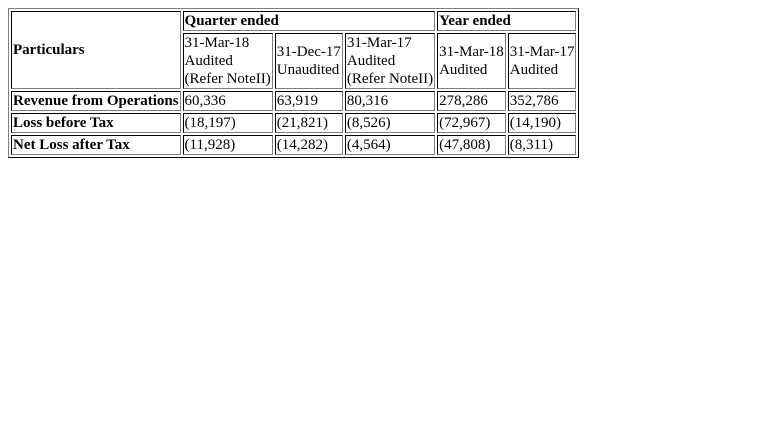 The image size is (764, 433). Describe the element at coordinates (471, 145) in the screenshot. I see `table-cell: (47,808)` at that location.